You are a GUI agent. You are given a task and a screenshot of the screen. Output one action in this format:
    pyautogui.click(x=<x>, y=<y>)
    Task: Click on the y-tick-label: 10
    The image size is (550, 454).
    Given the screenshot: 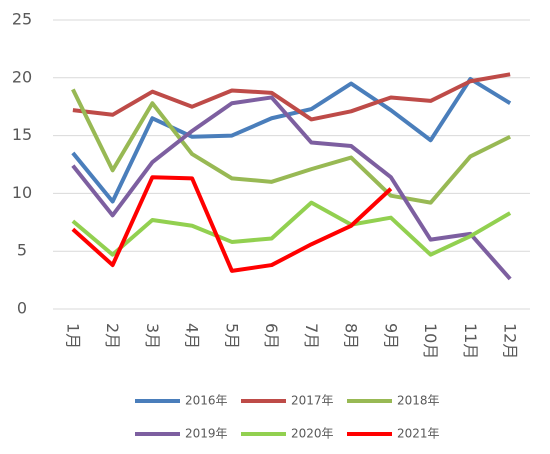 What is the action you would take?
    pyautogui.click(x=22, y=192)
    